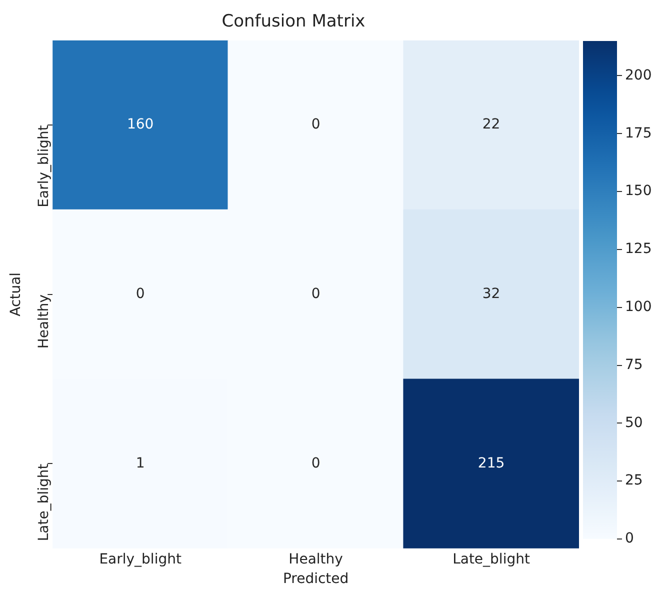  I want to click on data-label: 22, so click(491, 124).